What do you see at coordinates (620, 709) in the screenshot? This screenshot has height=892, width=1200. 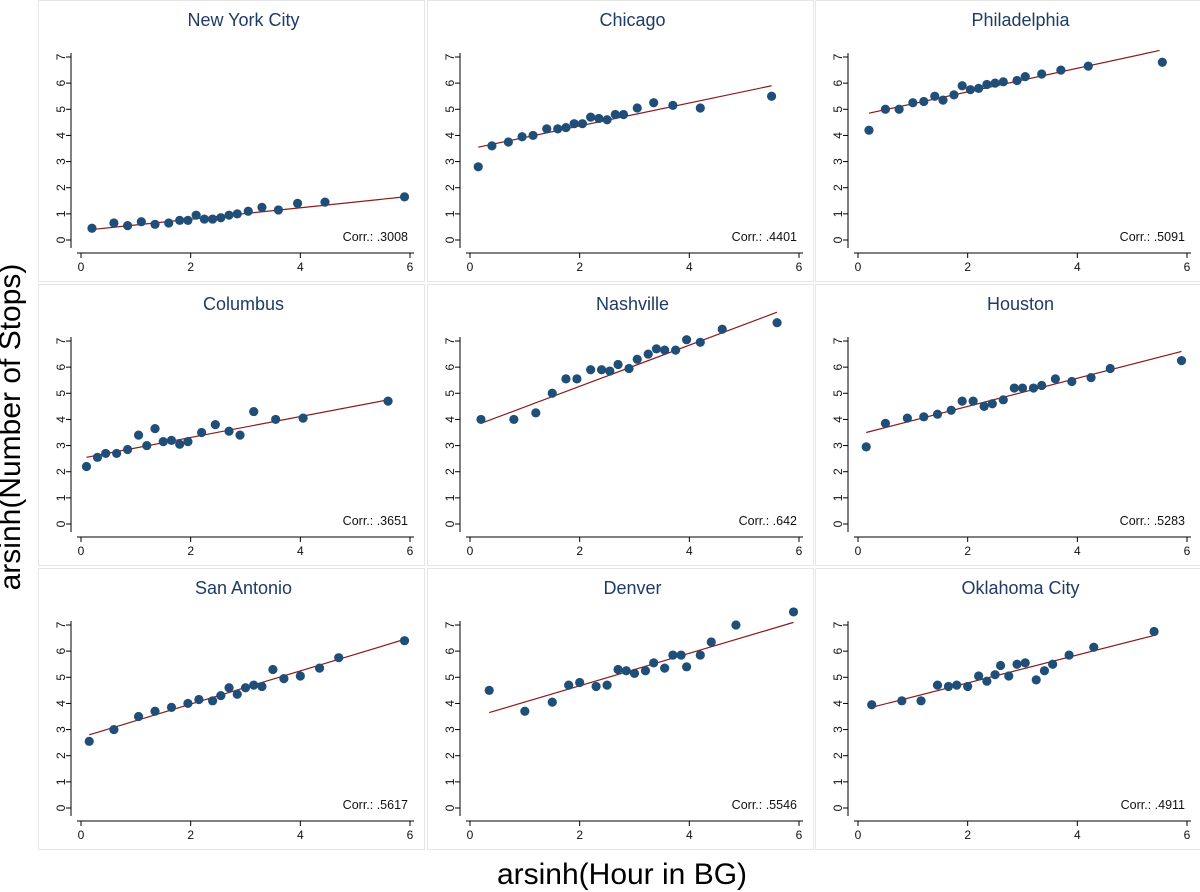 I see `panel-denver: Denver 0 1 2 3 4 5 6 7 0 2 4 6 Corr.: .5546` at bounding box center [620, 709].